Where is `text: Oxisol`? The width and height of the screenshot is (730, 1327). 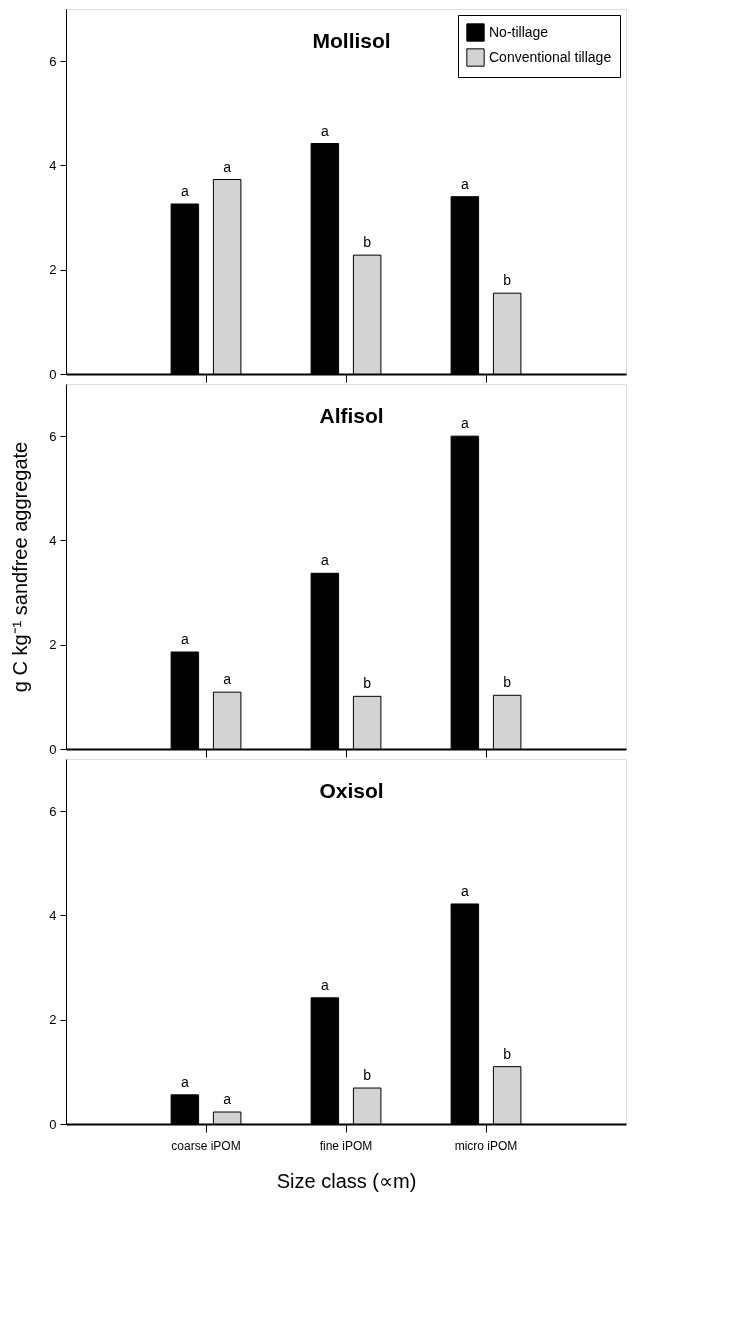
text: Oxisol is located at coordinates (351, 790).